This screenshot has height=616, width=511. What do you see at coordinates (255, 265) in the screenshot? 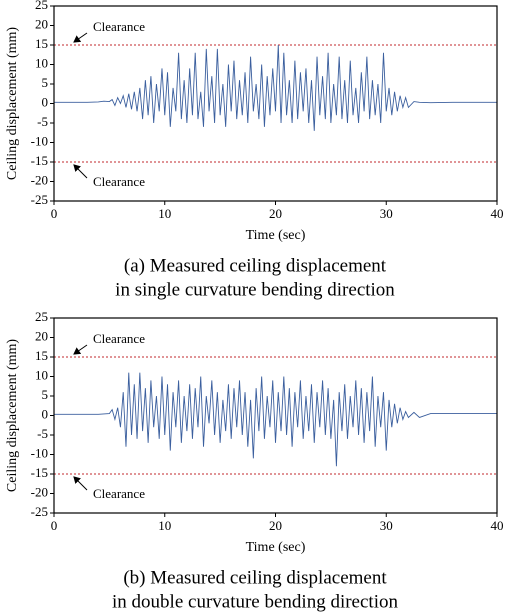
I see `caption: (a) Measured ceiling displacement` at bounding box center [255, 265].